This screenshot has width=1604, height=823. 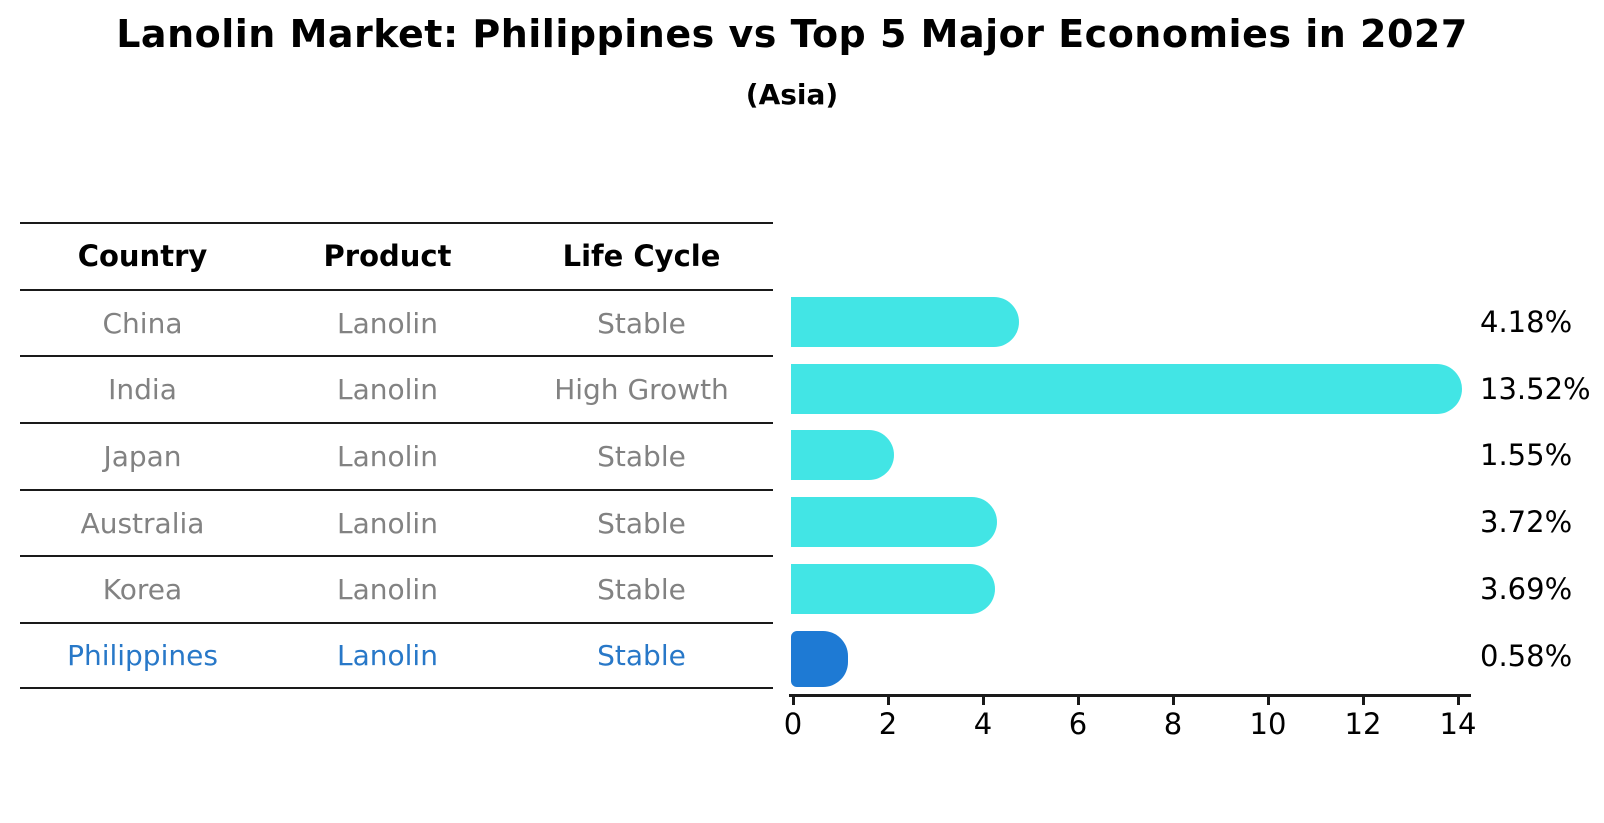 What do you see at coordinates (1458, 724) in the screenshot?
I see `x-tick-label: 14` at bounding box center [1458, 724].